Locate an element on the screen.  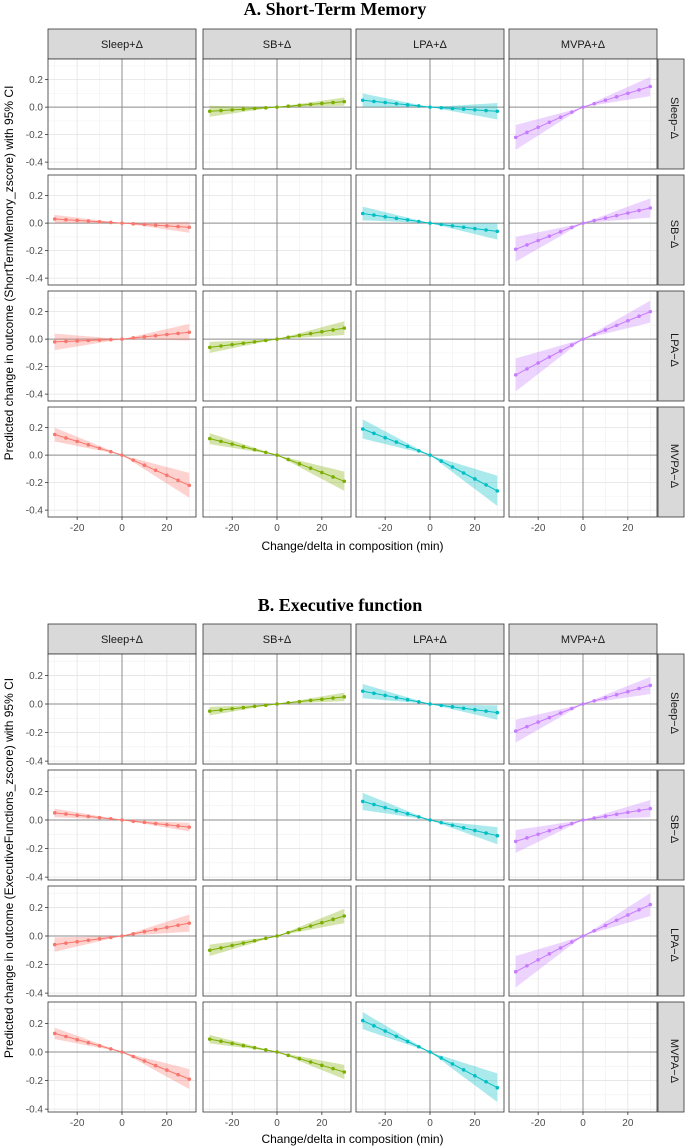
x-tick-label: 20 is located at coordinates (322, 528).